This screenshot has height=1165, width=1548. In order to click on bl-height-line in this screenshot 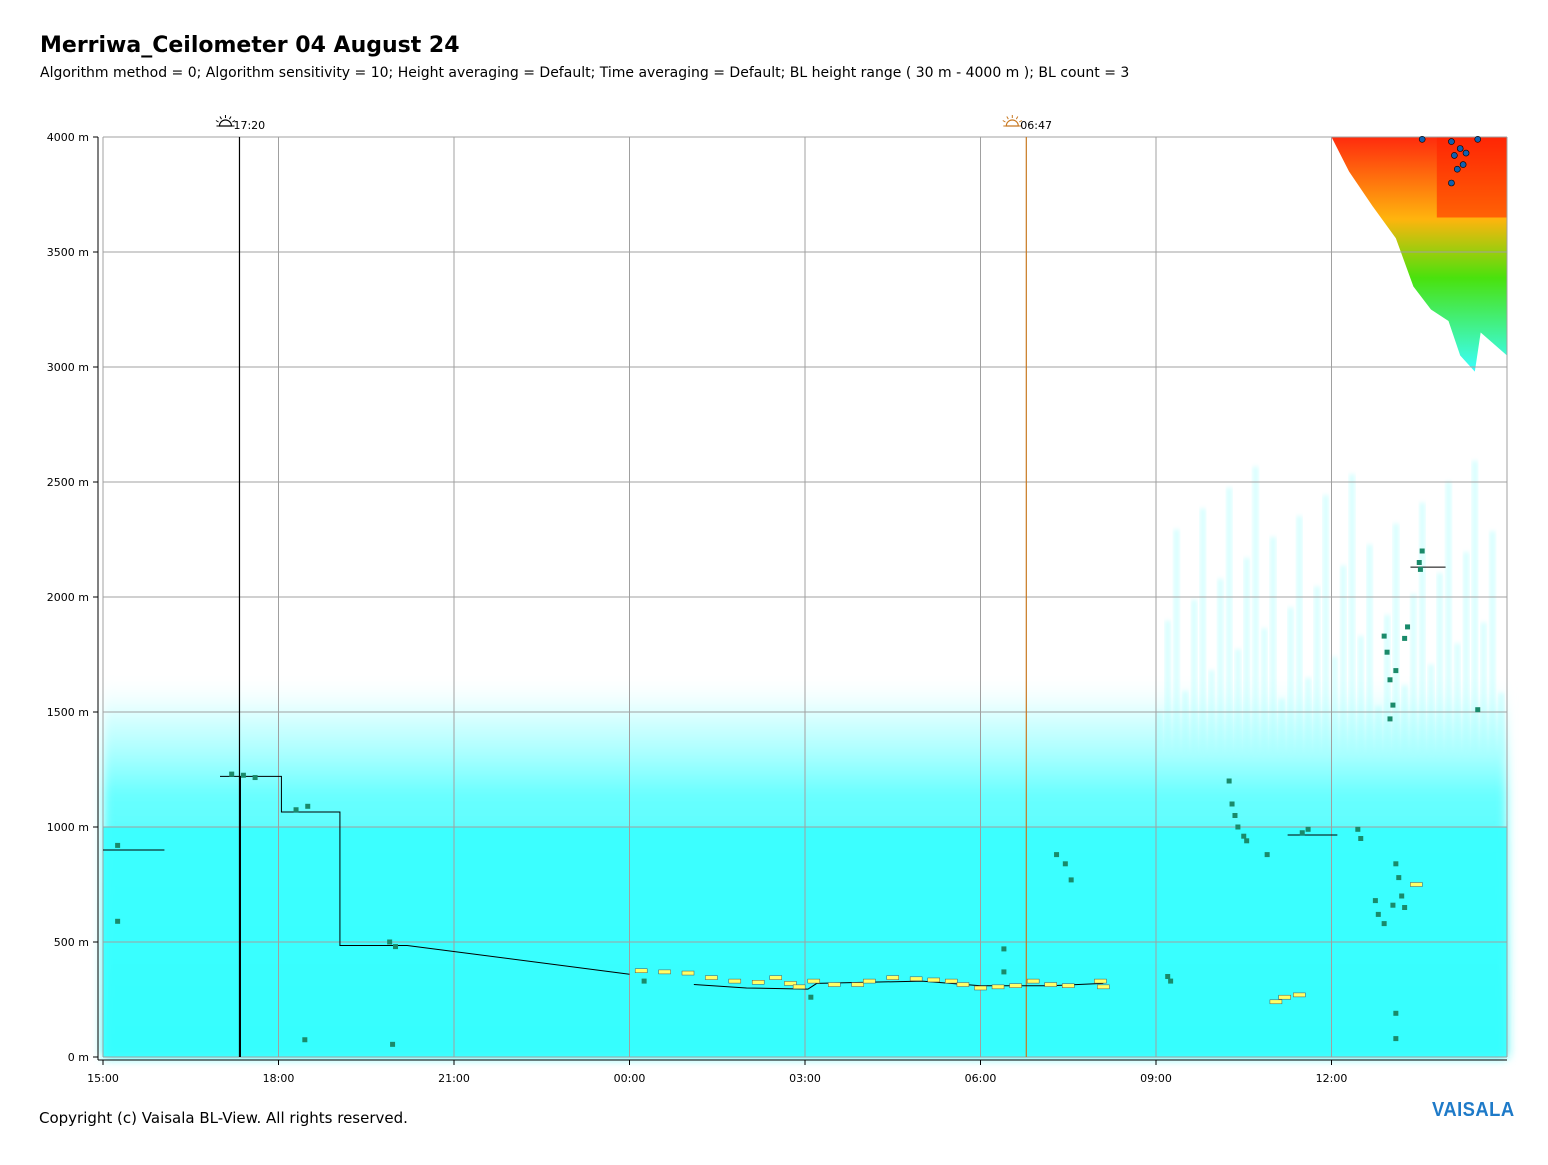, I will do `click(425, 875)`.